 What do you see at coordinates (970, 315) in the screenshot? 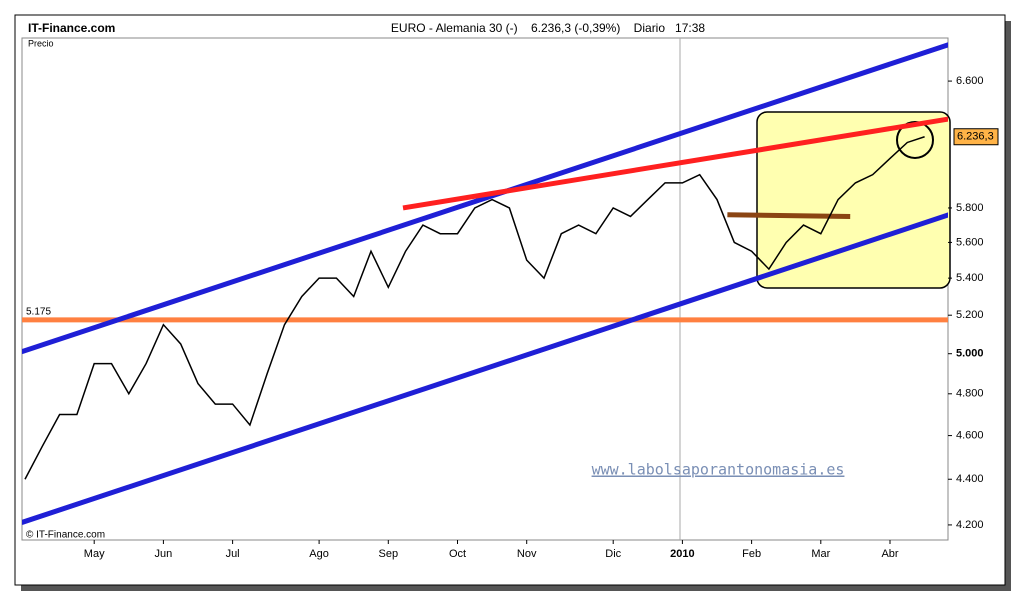
I see `y-tick-label: 5.200` at bounding box center [970, 315].